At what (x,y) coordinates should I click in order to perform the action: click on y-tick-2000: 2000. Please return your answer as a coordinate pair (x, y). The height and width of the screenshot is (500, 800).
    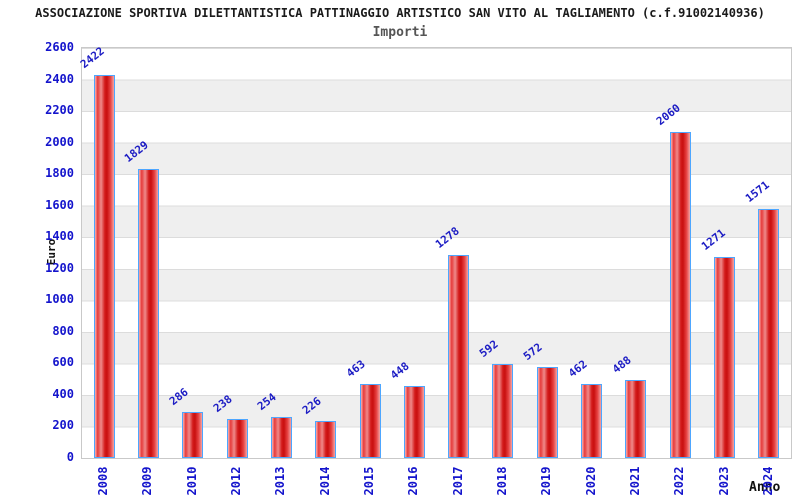
    Looking at the image, I should click on (59, 141).